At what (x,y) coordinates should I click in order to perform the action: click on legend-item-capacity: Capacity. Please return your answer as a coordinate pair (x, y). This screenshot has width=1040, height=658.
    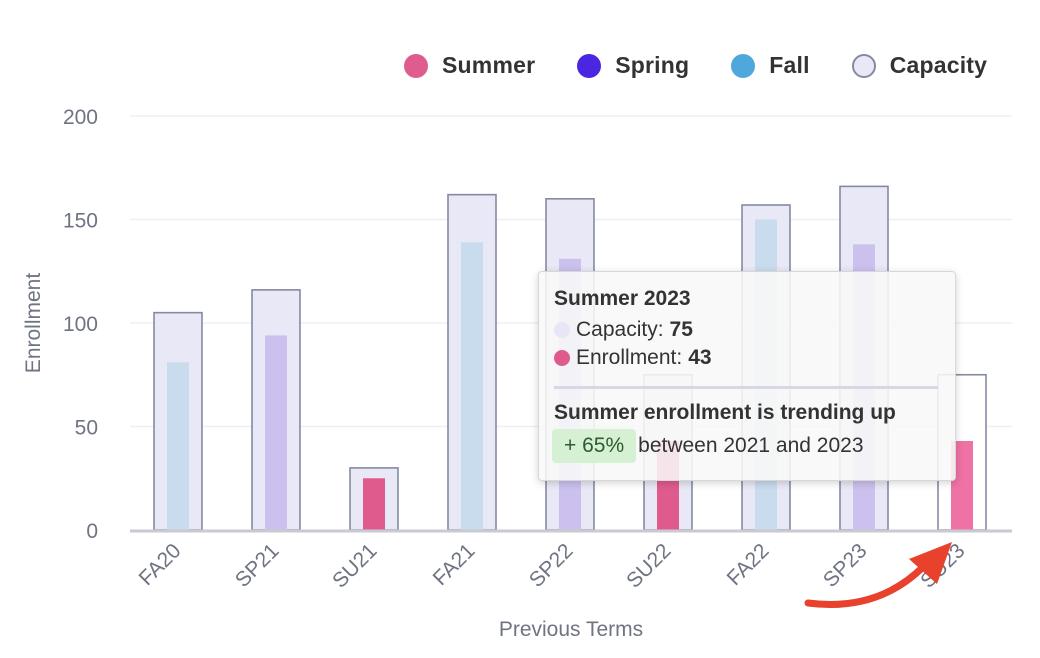
    Looking at the image, I should click on (919, 65).